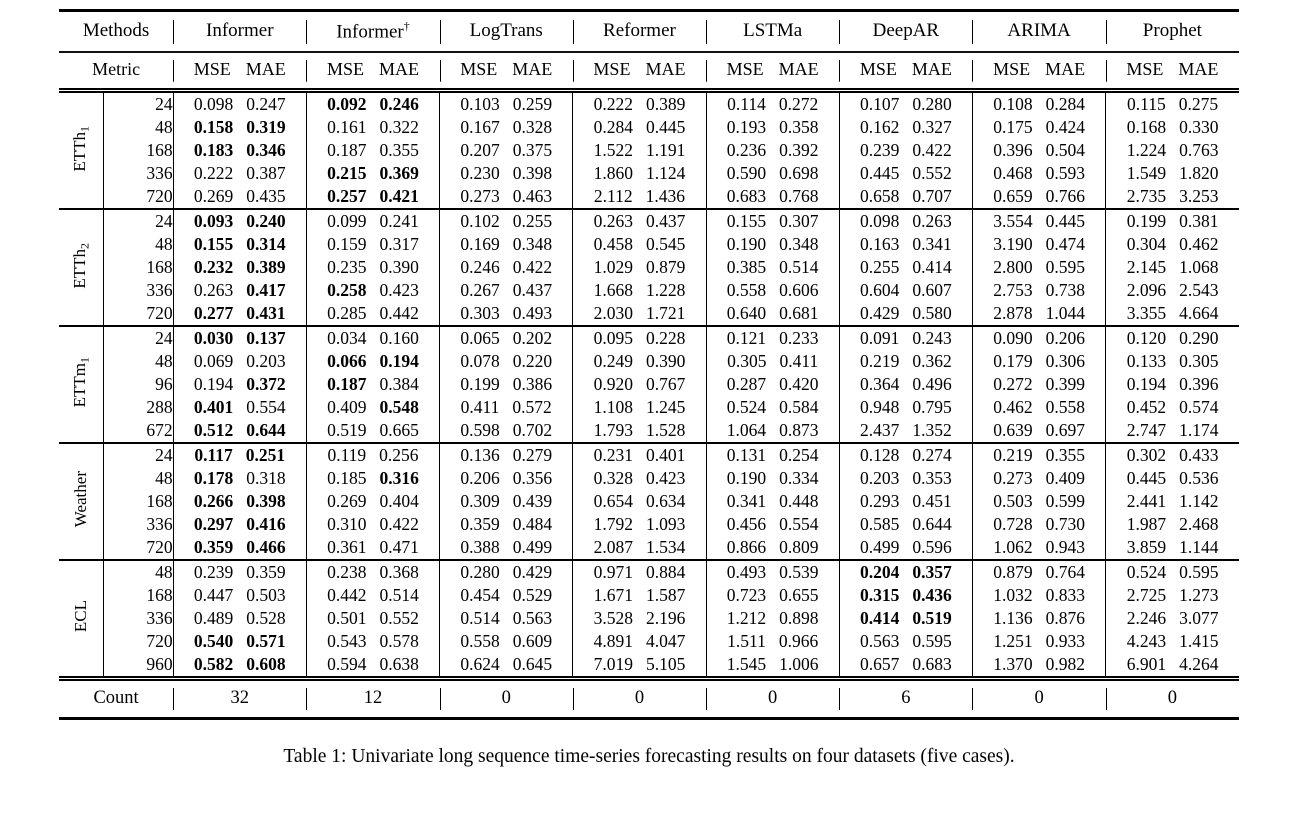 This screenshot has height=817, width=1298. Describe the element at coordinates (1013, 595) in the screenshot. I see `mse-value: 1.032` at that location.